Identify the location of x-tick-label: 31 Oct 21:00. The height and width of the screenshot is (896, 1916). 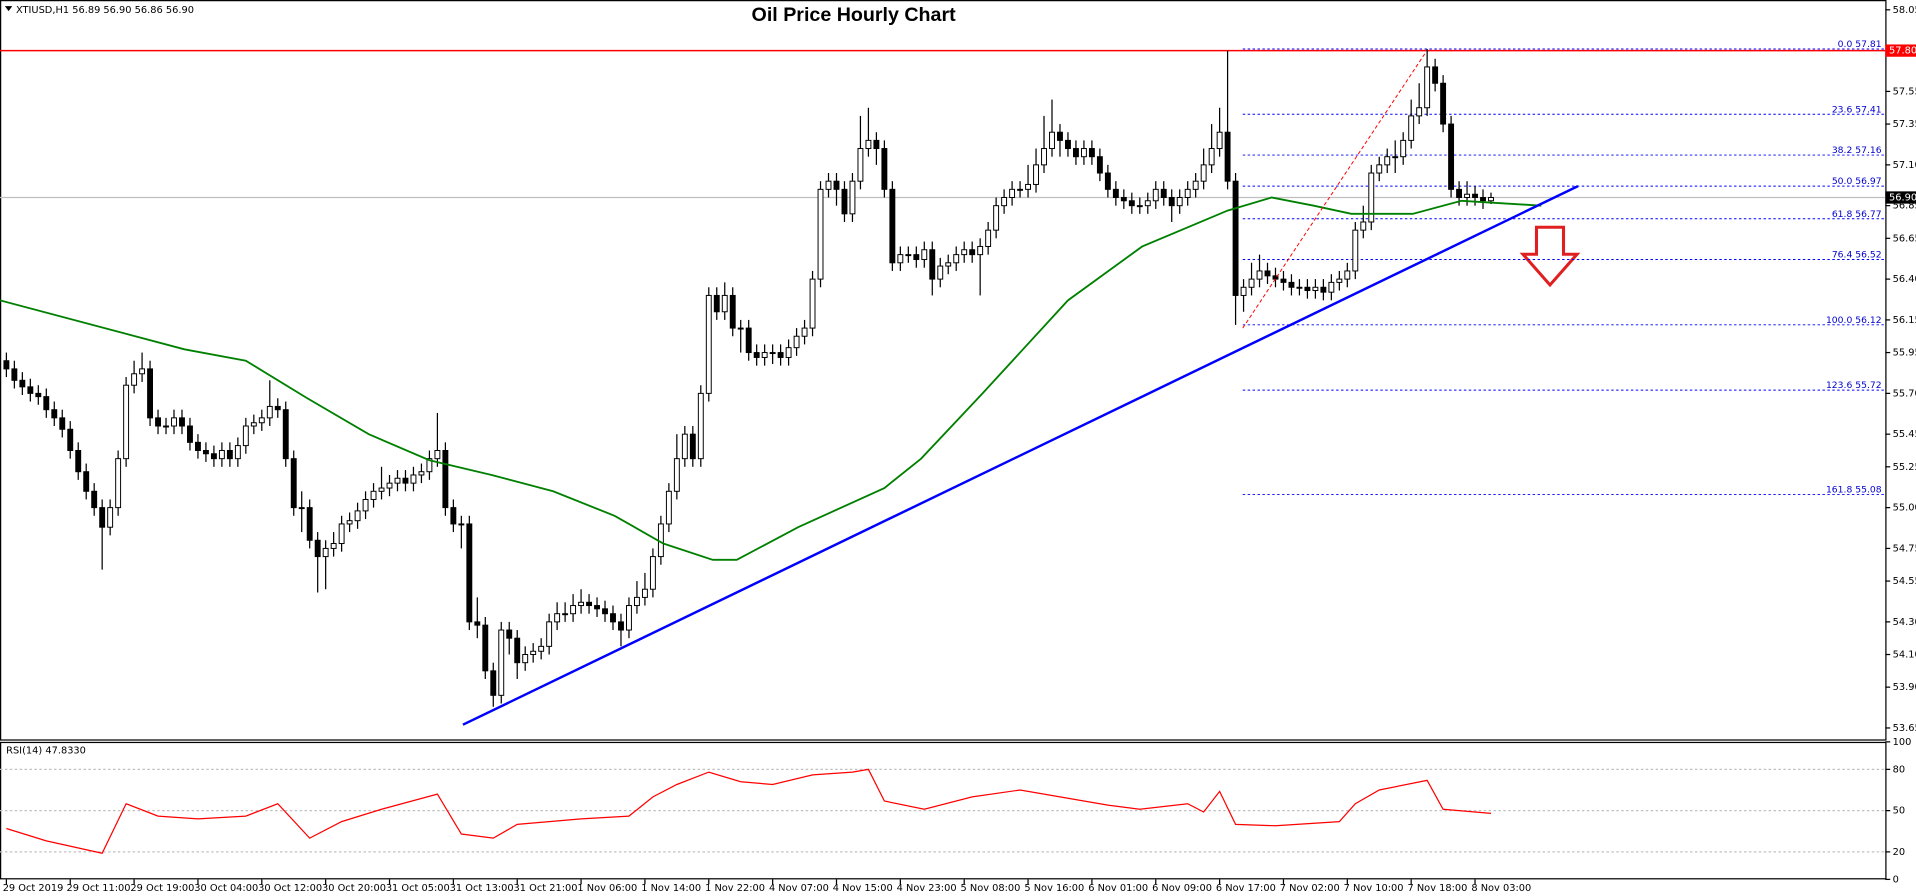
(546, 888).